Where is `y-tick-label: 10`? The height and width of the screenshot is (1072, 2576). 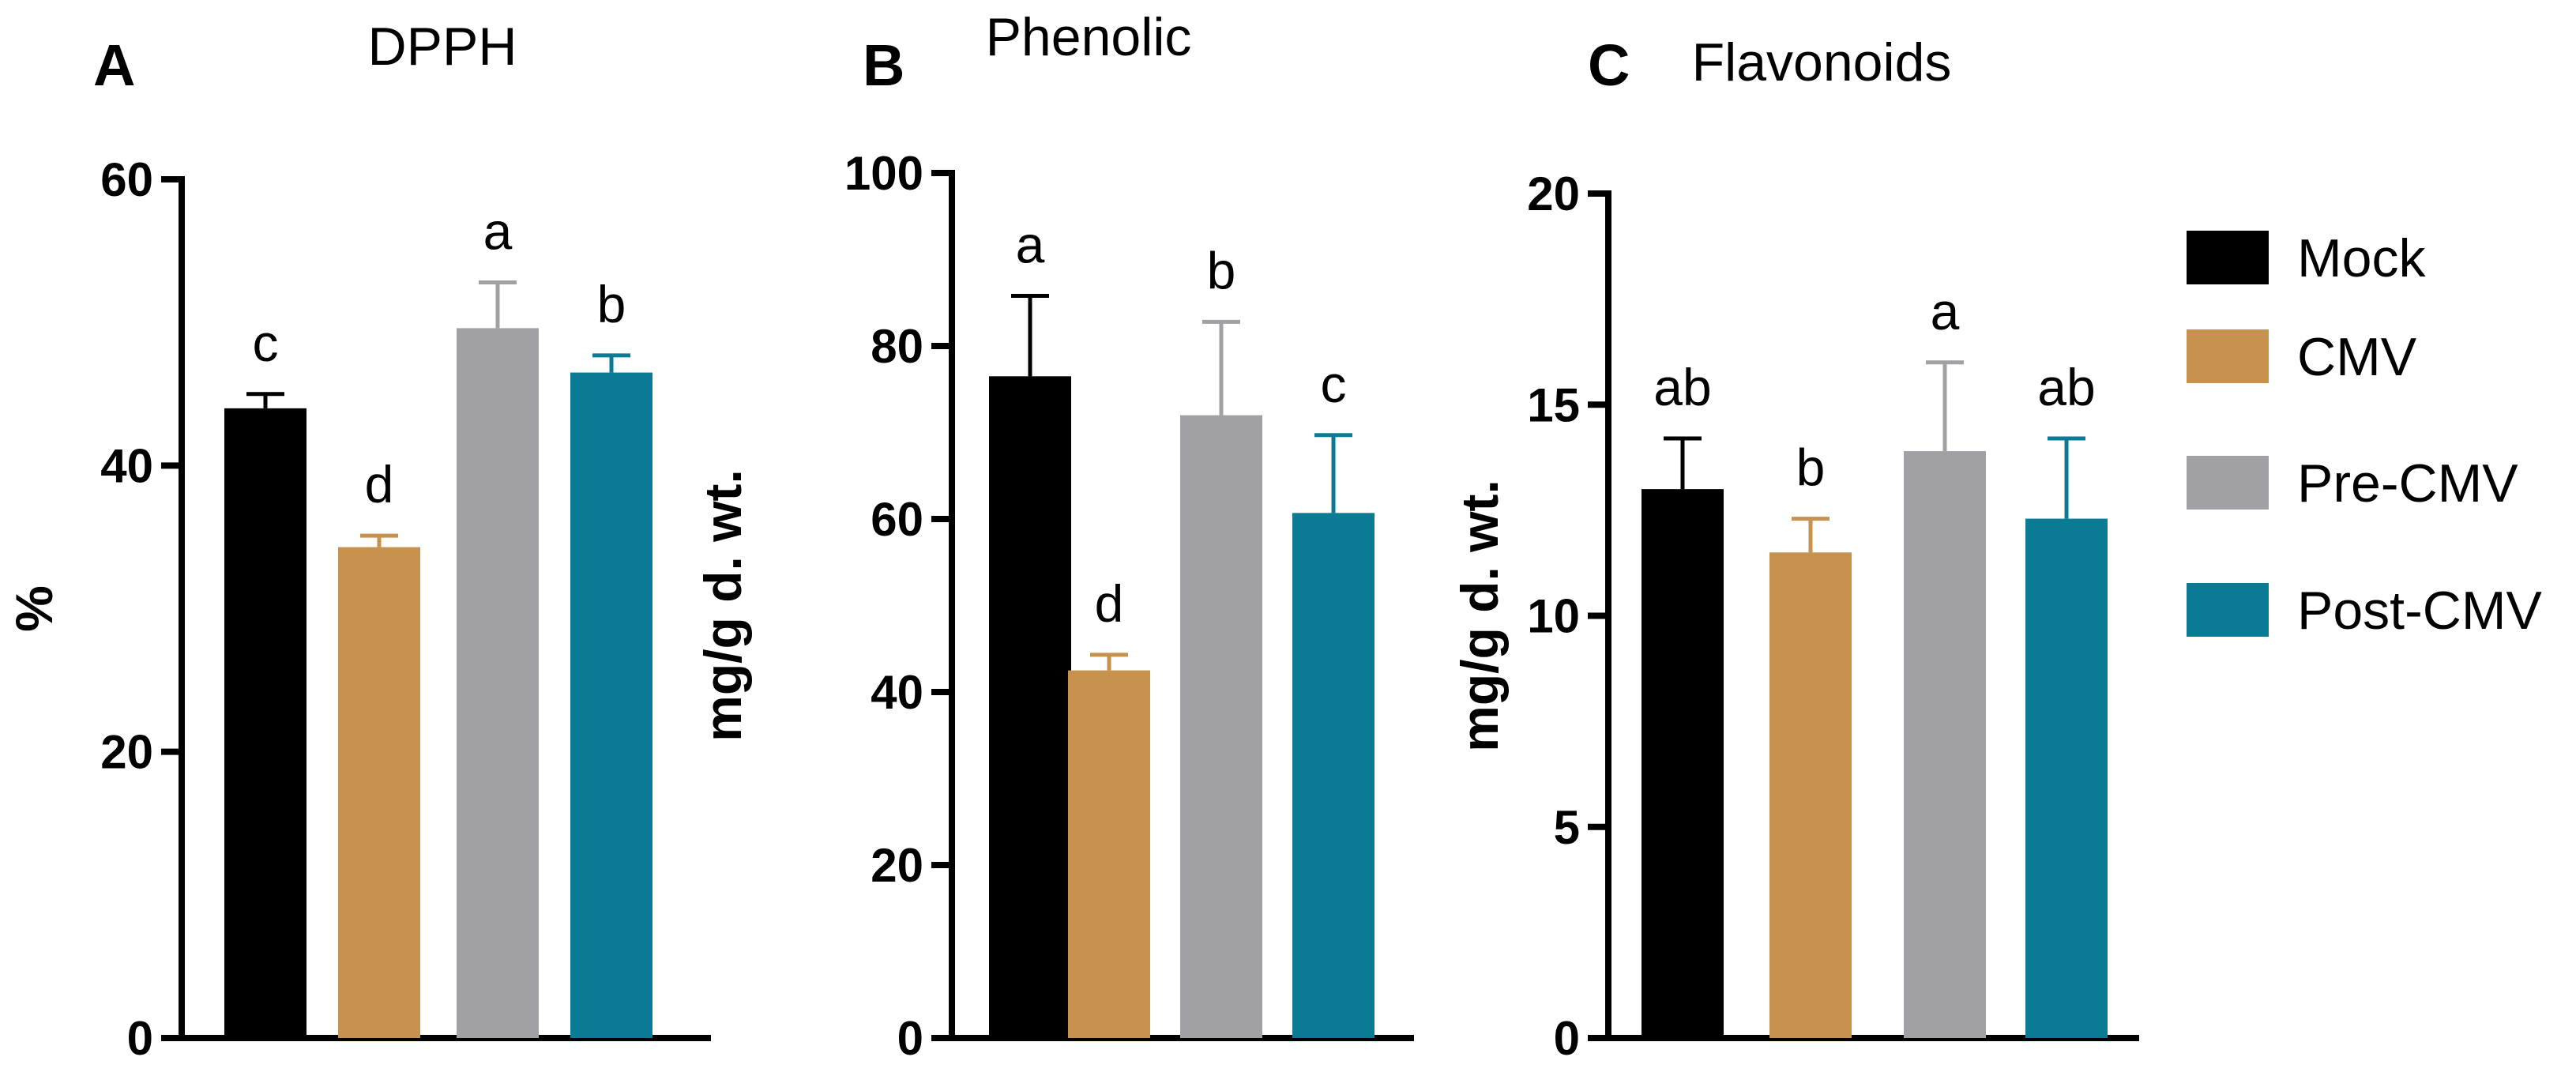 y-tick-label: 10 is located at coordinates (1554, 616).